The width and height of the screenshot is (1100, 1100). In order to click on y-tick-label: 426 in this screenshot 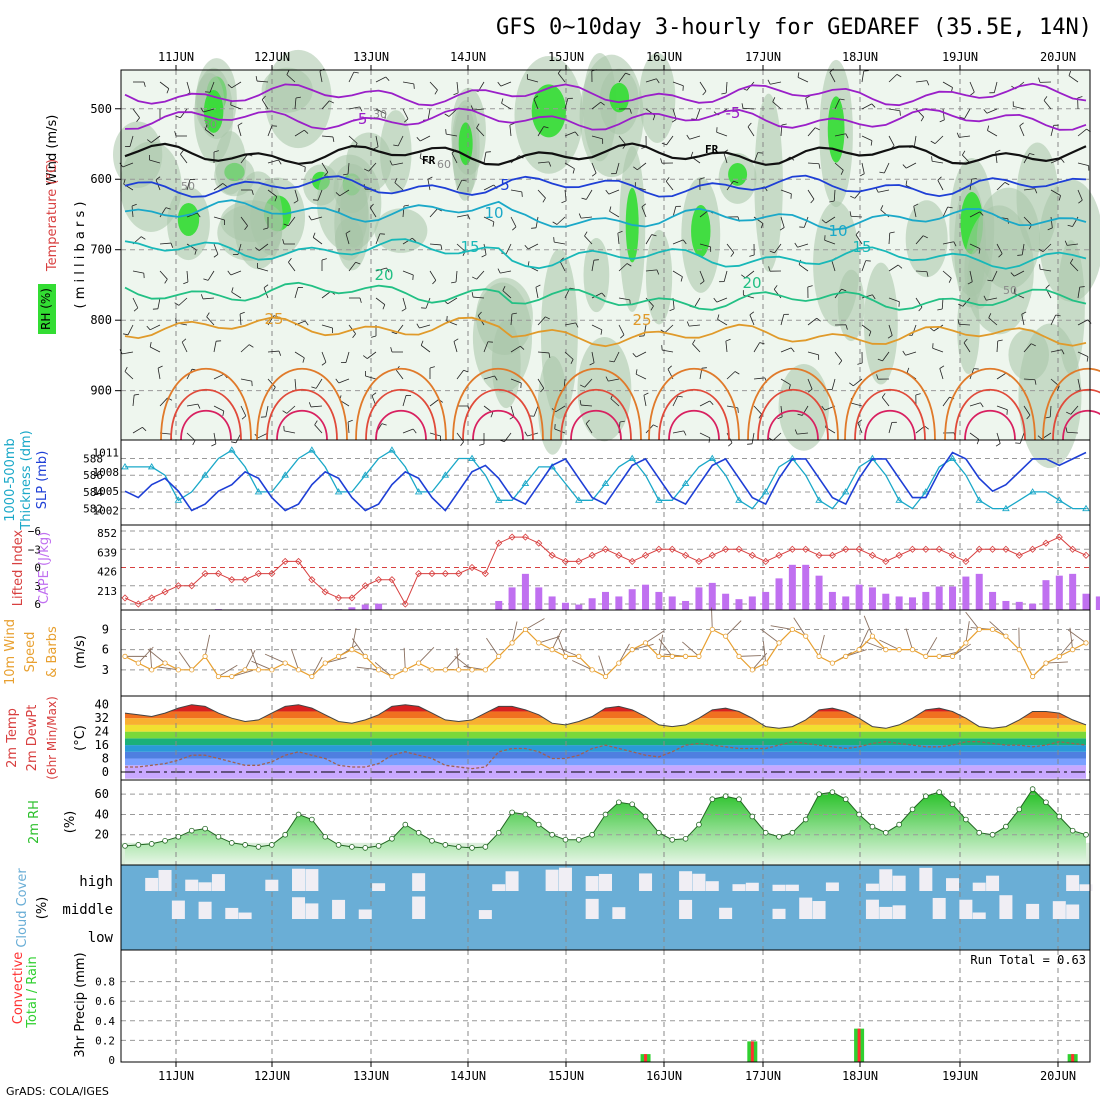, I will do `click(107, 572)`.